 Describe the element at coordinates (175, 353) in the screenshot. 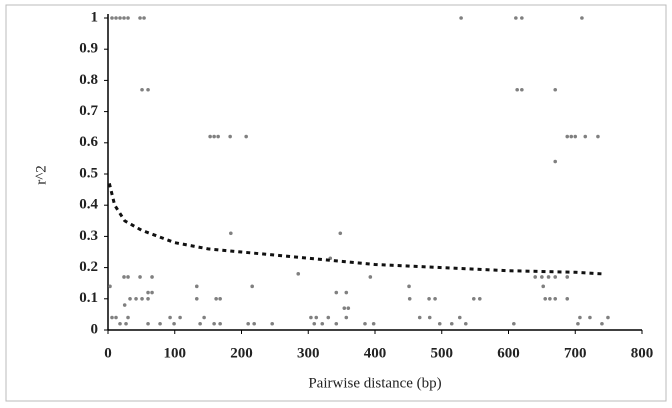

I see `x-tick-label: 100` at that location.